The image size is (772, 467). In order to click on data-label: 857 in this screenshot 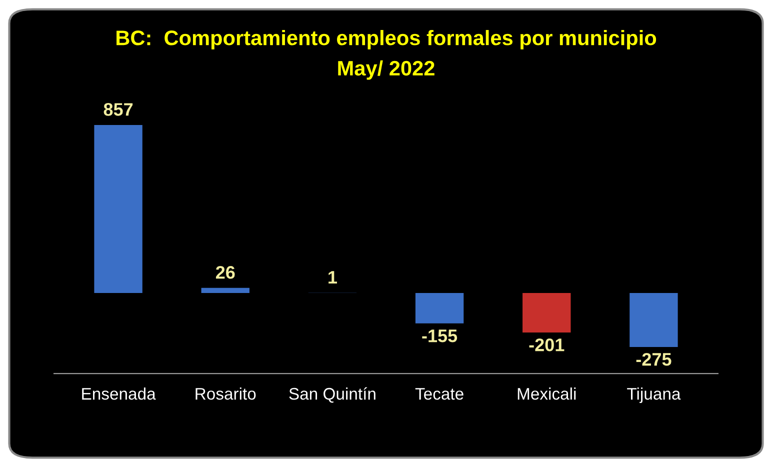, I will do `click(118, 109)`.